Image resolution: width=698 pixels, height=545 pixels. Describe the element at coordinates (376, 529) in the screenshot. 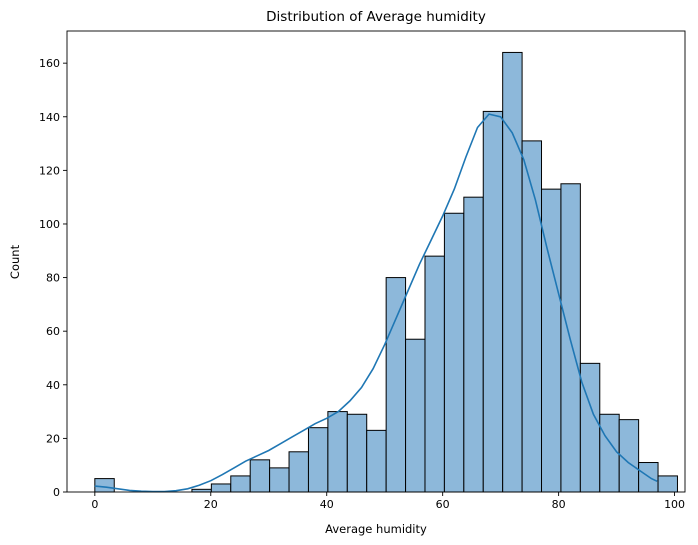

I see `x-axis-label: Average humidity` at that location.